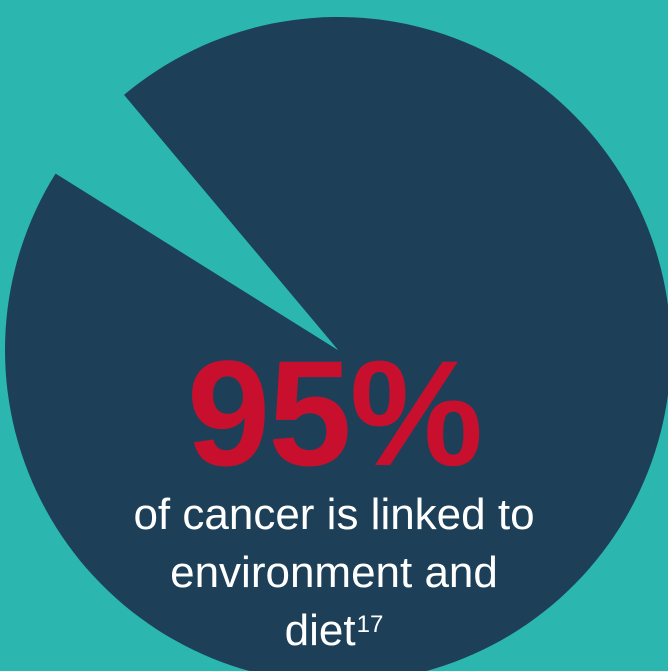 This screenshot has width=668, height=671. What do you see at coordinates (334, 413) in the screenshot?
I see `percent-value-label: 95%` at bounding box center [334, 413].